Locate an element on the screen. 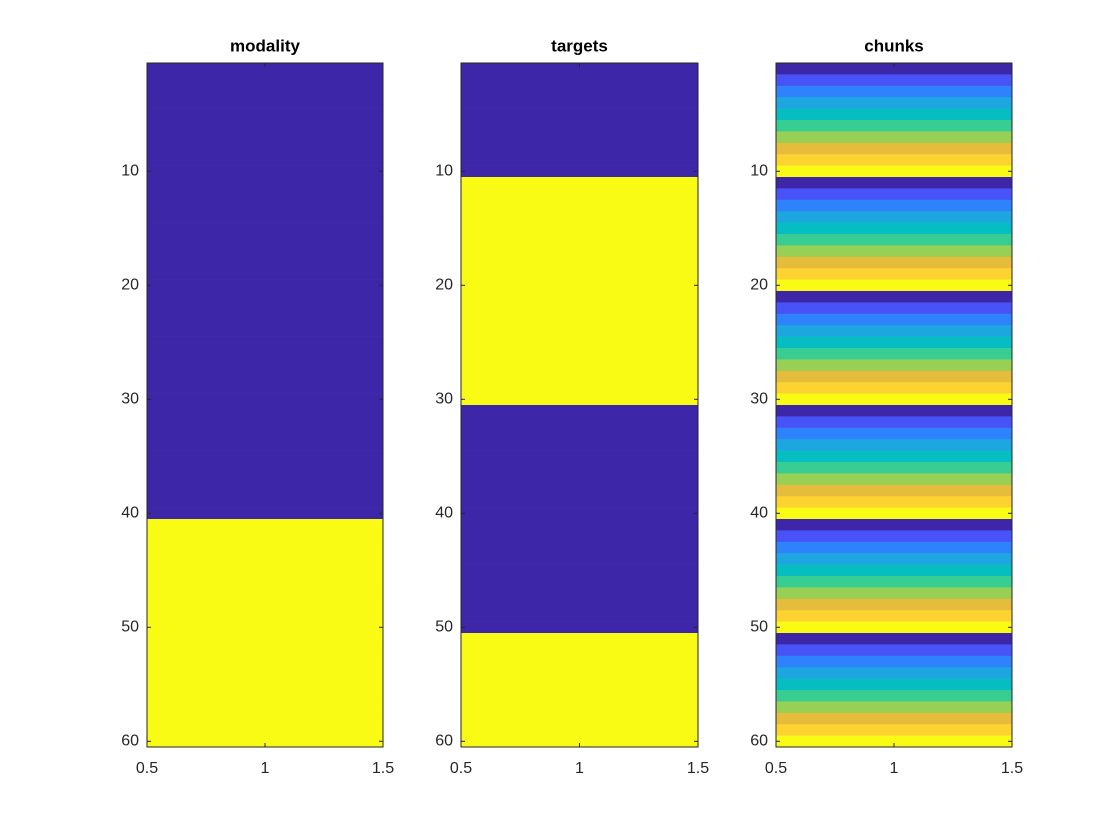 The width and height of the screenshot is (1120, 840). x-tick-label: 0.5 is located at coordinates (461, 768).